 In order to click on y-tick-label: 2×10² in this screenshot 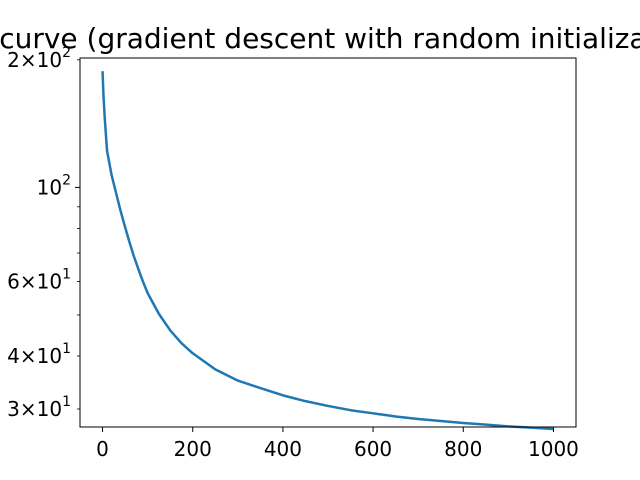, I will do `click(39, 58)`.